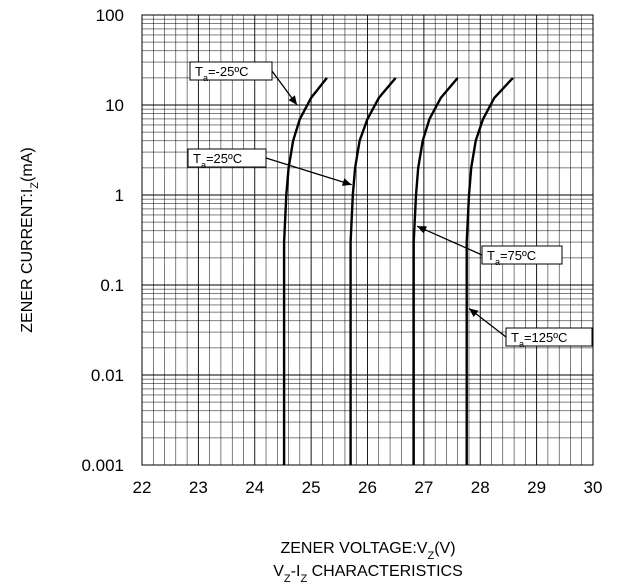  I want to click on x-tick-labels: 22 23 24 25 26 27 28 29 30, so click(368, 487).